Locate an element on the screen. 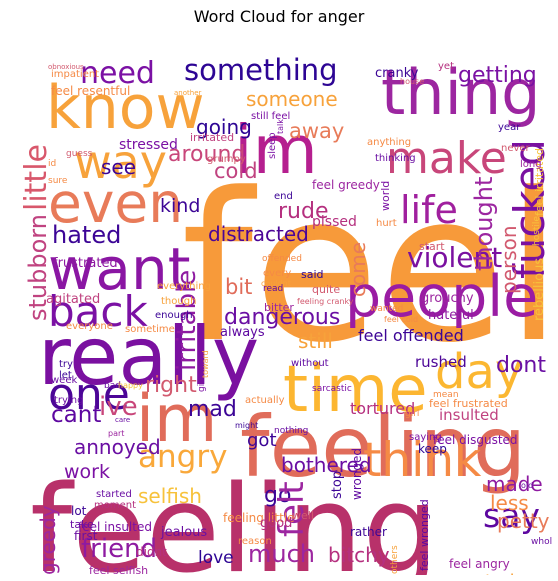 The image size is (558, 581). word-grouchy: grouchy is located at coordinates (447, 298).